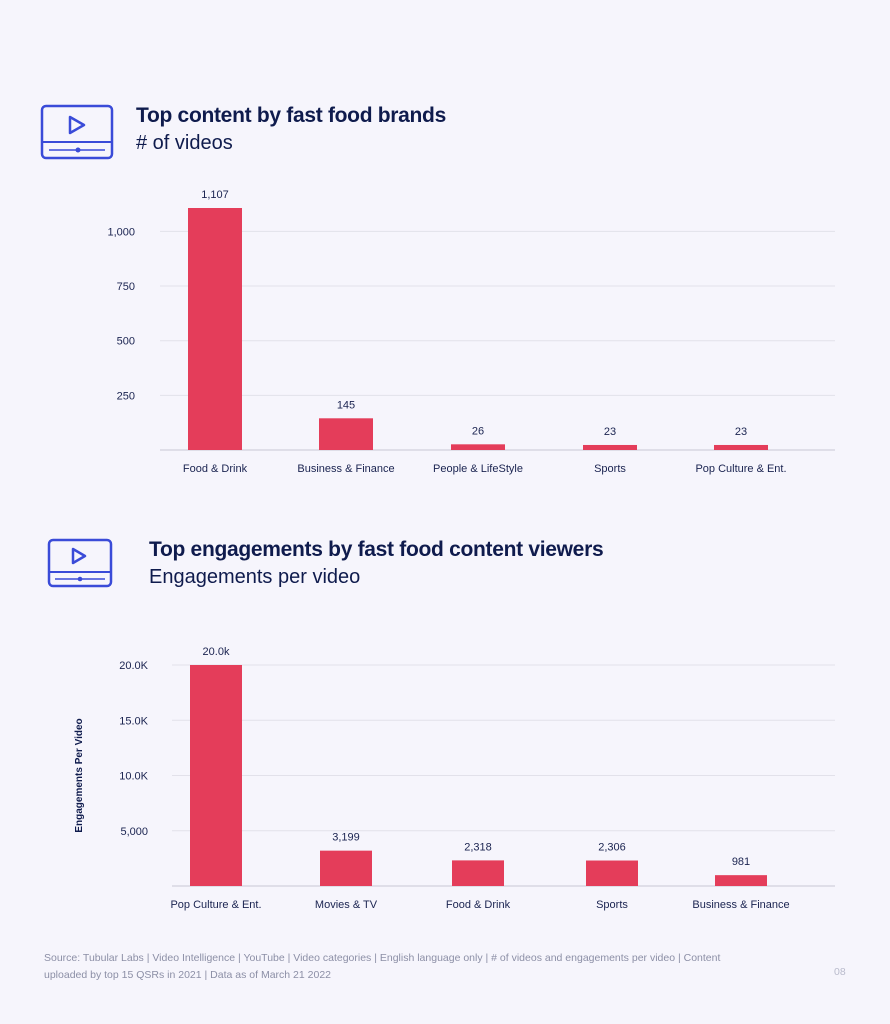 The width and height of the screenshot is (890, 1024). Describe the element at coordinates (291, 115) in the screenshot. I see `section1-title: Top content by fast food brands` at that location.